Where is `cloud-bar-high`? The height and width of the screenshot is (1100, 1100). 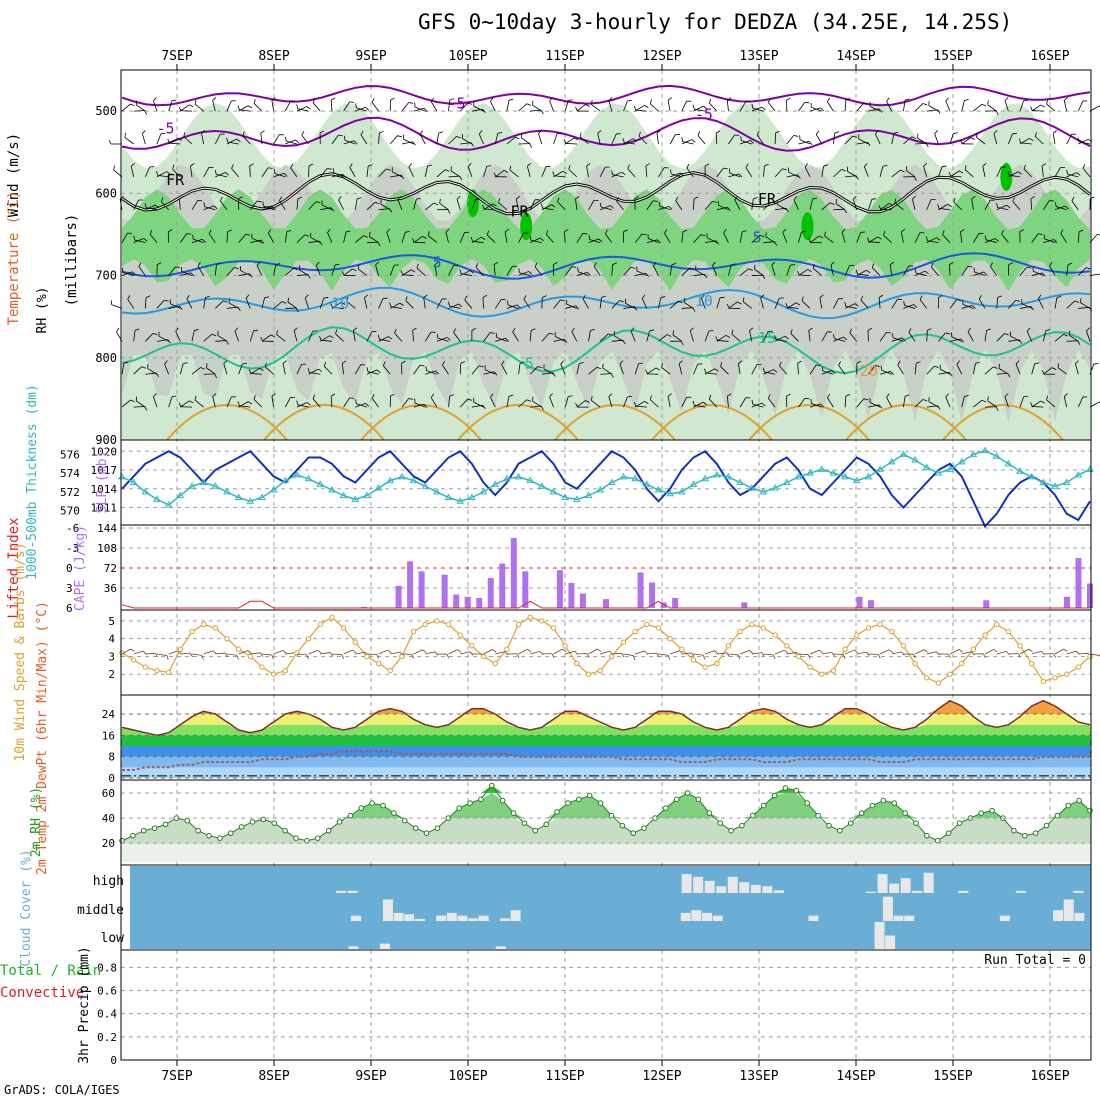
cloud-bar-high is located at coordinates (686, 883).